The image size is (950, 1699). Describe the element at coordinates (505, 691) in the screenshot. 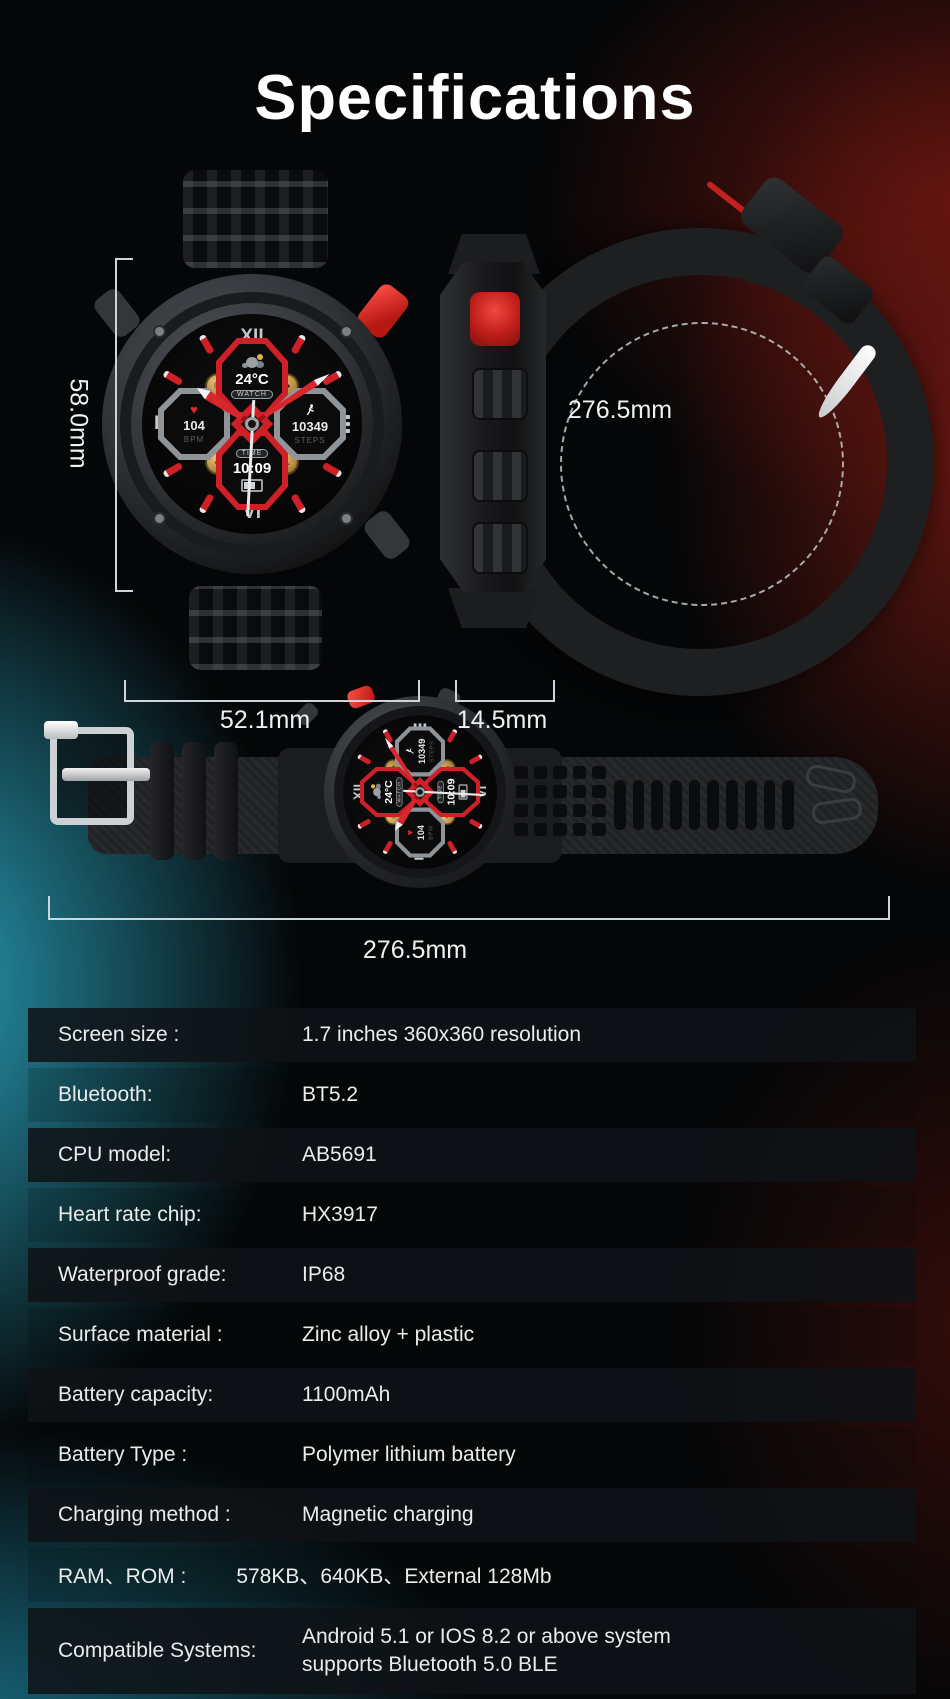

I see `thickness-bracket` at that location.